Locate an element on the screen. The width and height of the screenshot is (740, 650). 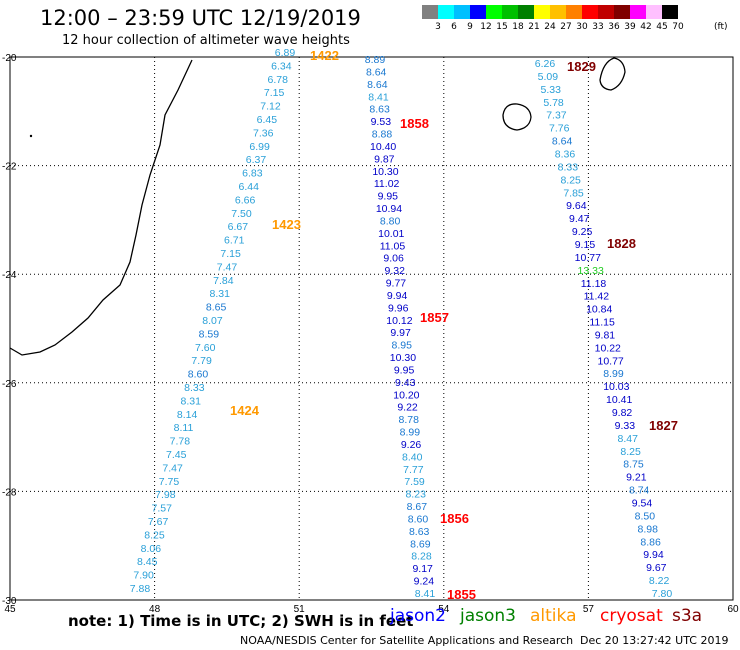
wave-height-value: 7.98 is located at coordinates (165, 495).